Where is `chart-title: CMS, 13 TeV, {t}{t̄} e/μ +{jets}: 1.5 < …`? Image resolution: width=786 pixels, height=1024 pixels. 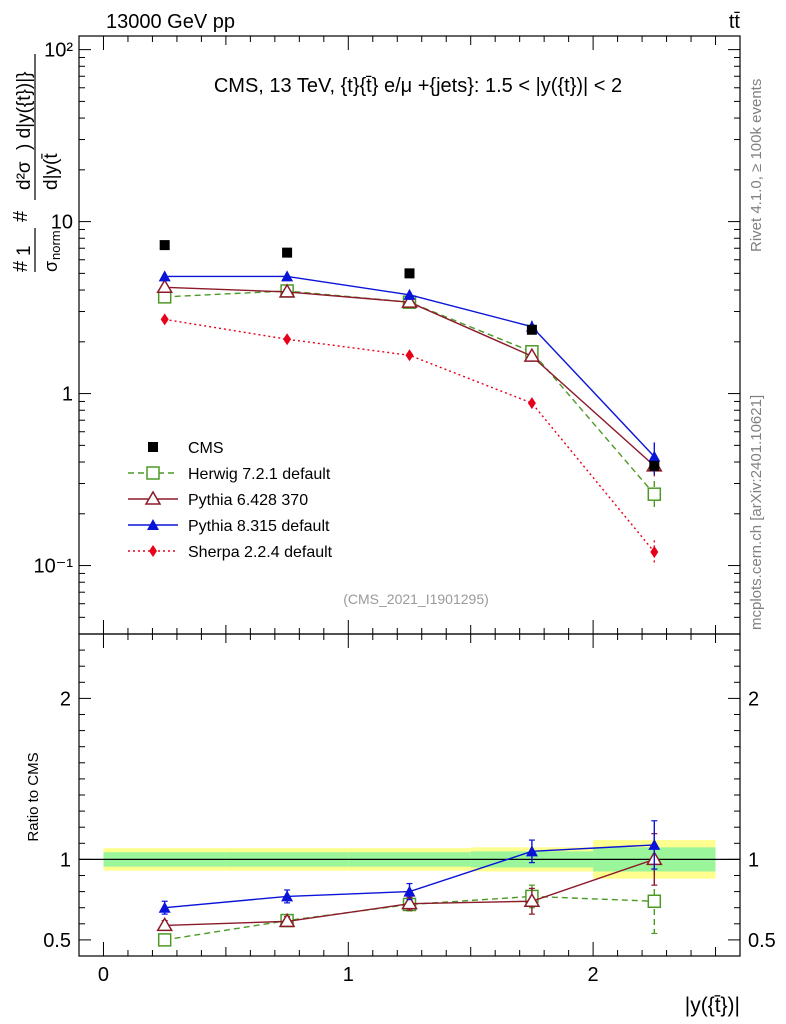
chart-title: CMS, 13 TeV, {t}{t̄} e/μ +{jets}: 1.5 < … is located at coordinates (418, 86).